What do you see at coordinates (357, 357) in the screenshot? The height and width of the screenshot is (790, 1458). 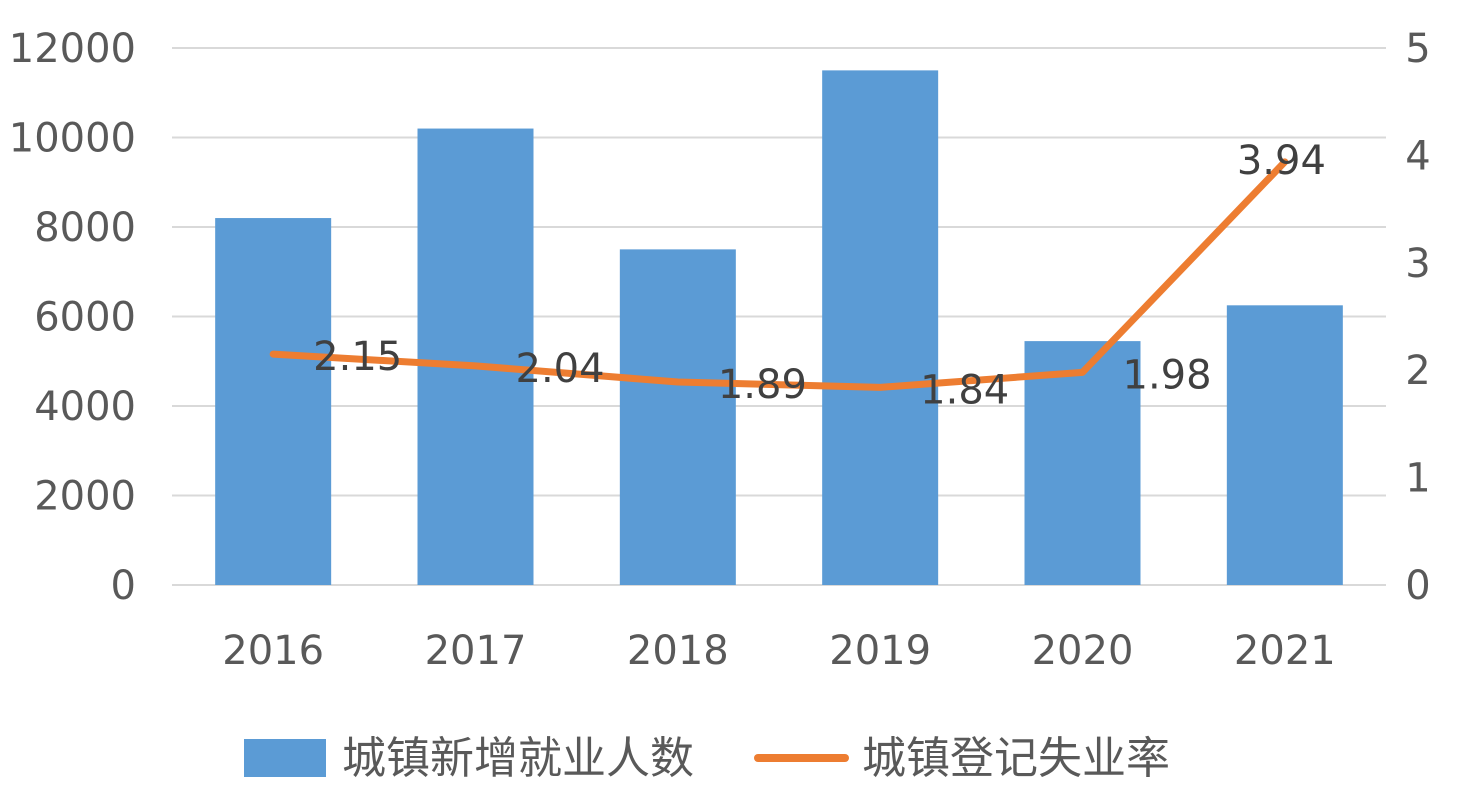 I see `data-label: 2.15` at bounding box center [357, 357].